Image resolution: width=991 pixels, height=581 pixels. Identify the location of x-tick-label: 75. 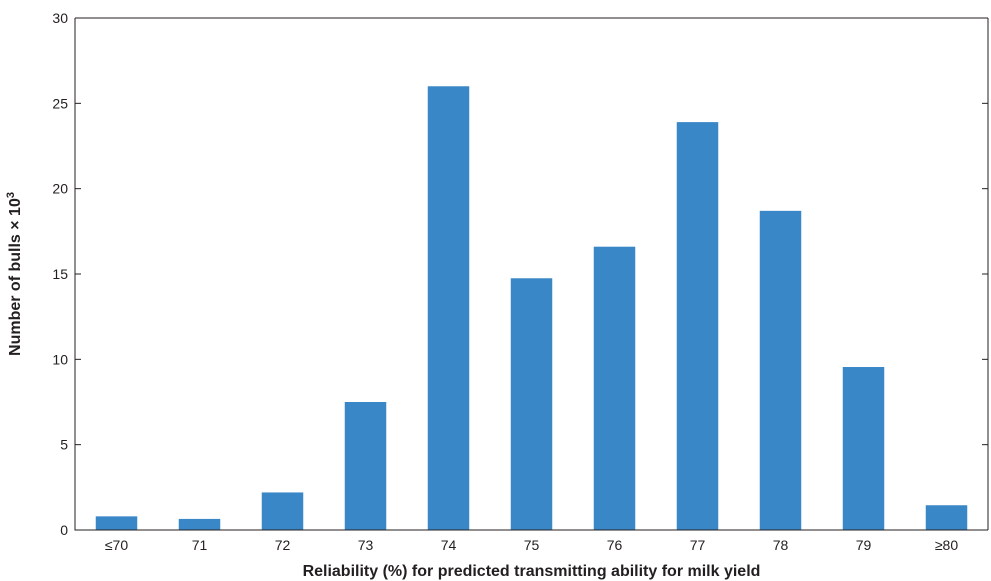
(532, 545).